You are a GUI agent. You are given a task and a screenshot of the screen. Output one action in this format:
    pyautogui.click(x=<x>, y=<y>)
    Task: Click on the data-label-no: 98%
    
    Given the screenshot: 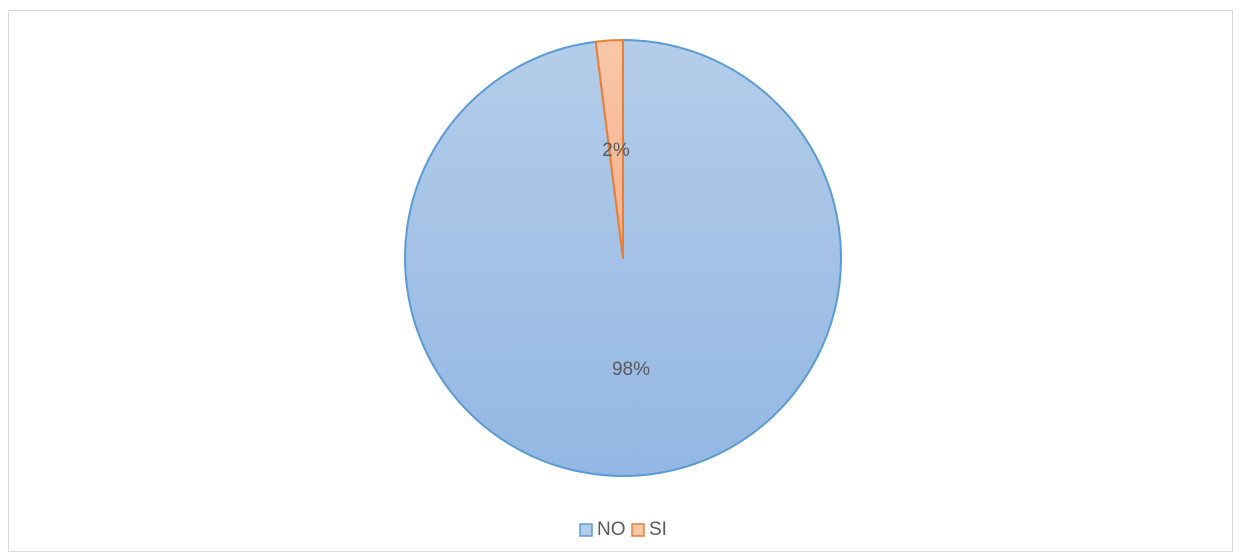 What is the action you would take?
    pyautogui.click(x=631, y=369)
    